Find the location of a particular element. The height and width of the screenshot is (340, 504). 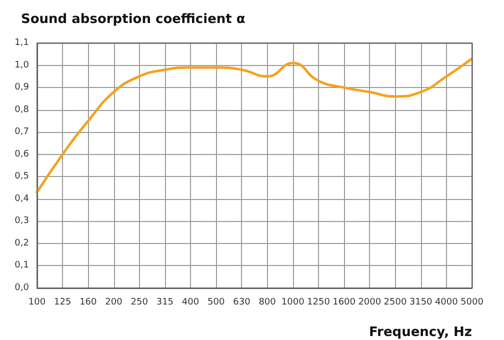

x-tick-label: 200 is located at coordinates (114, 303).